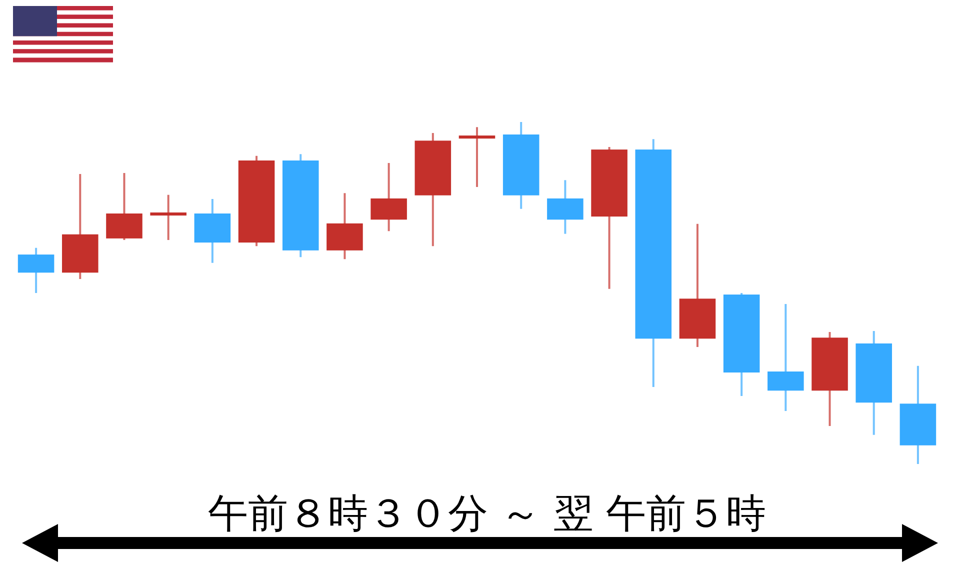 The image size is (960, 567). I want to click on text: 午前８時３０分 ～ 翌 午前５時, so click(487, 514).